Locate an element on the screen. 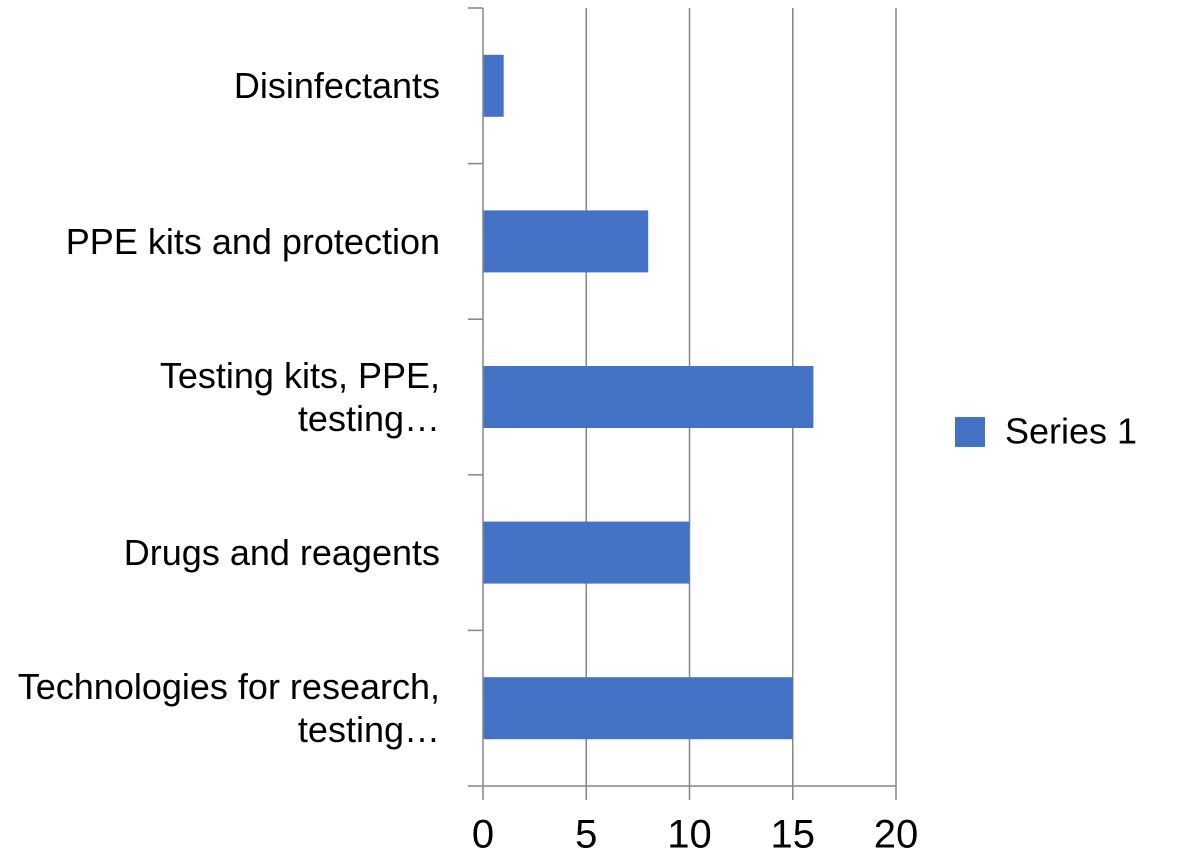  x-tick-label: 20 is located at coordinates (896, 835).